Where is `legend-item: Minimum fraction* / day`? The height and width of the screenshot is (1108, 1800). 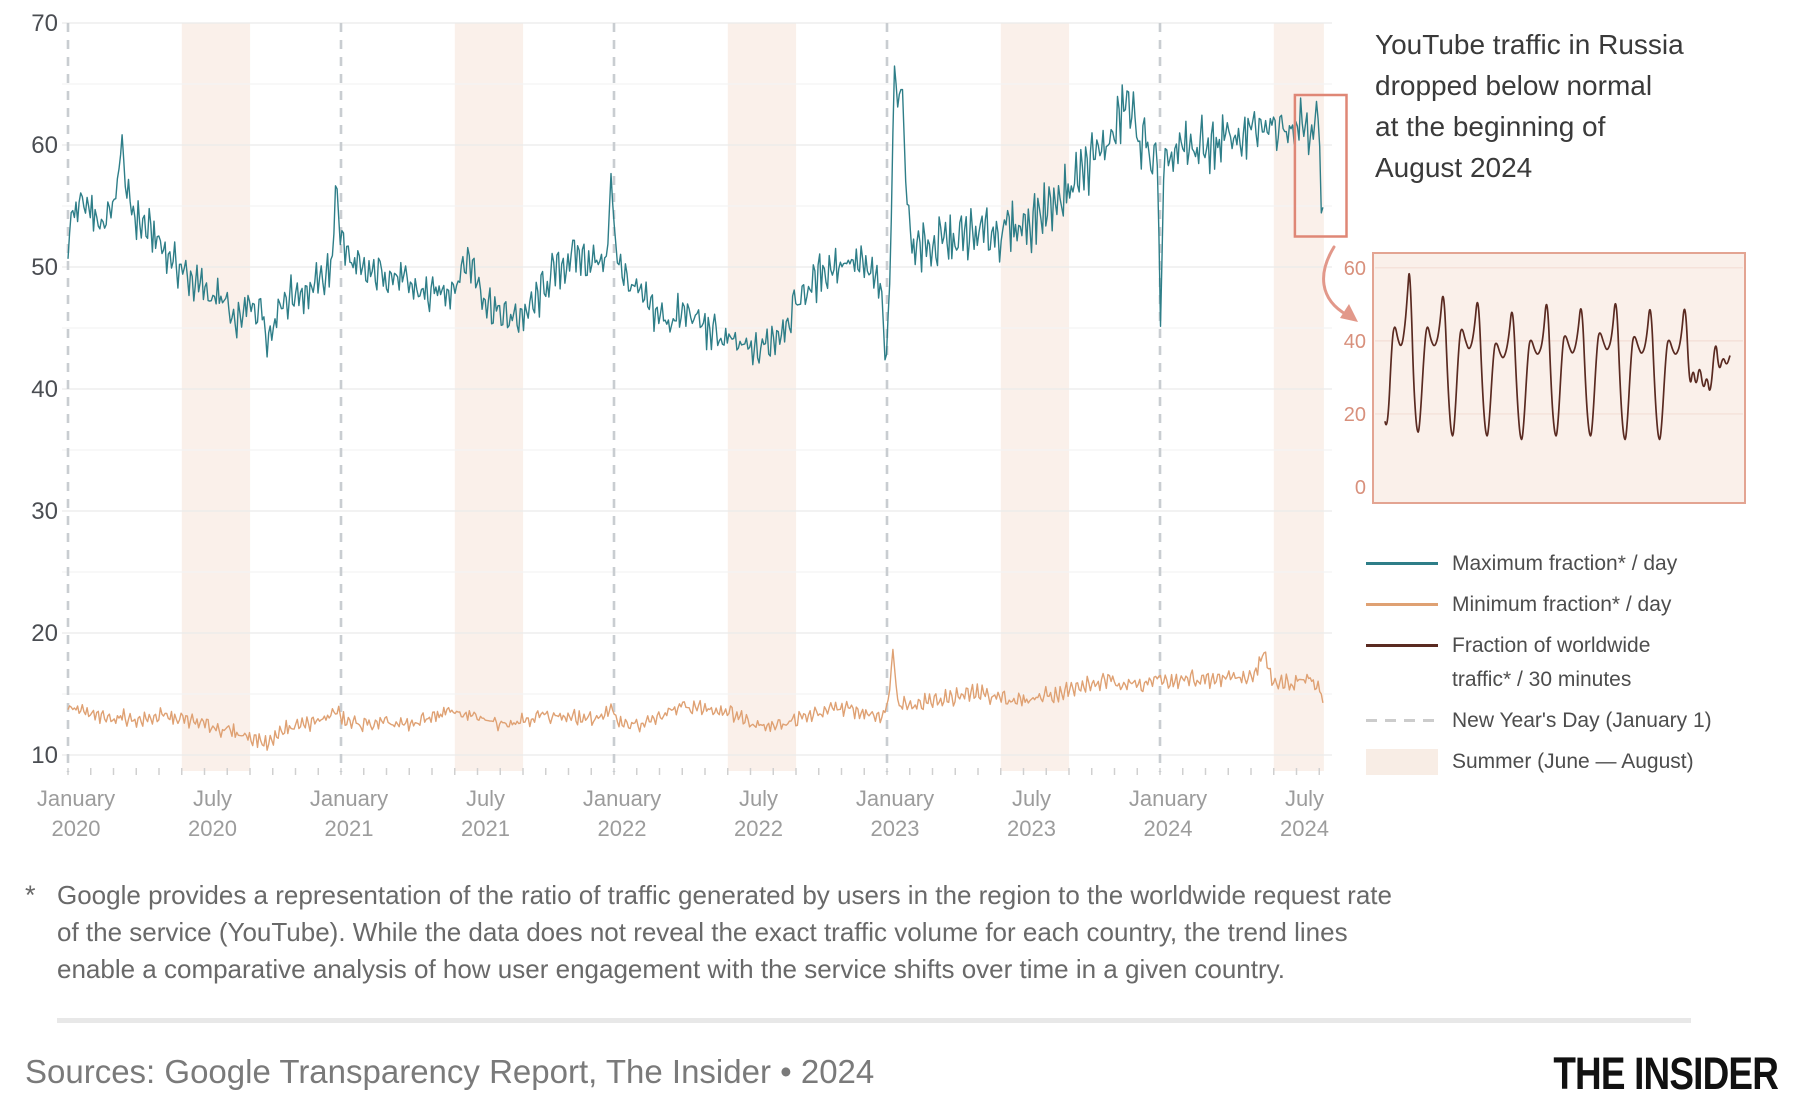
legend-item: Minimum fraction* / day is located at coordinates (1576, 605).